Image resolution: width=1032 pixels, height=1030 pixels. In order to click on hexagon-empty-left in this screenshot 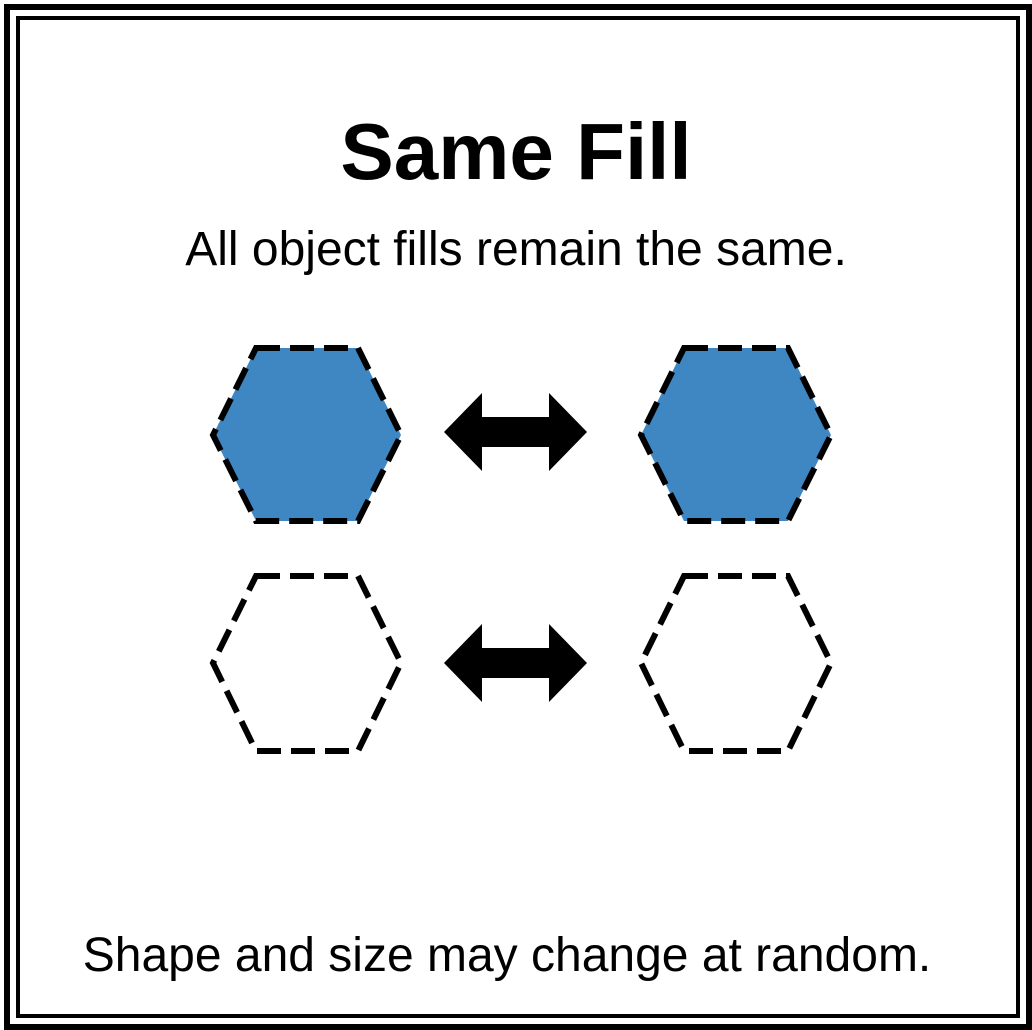, I will do `click(307, 663)`.